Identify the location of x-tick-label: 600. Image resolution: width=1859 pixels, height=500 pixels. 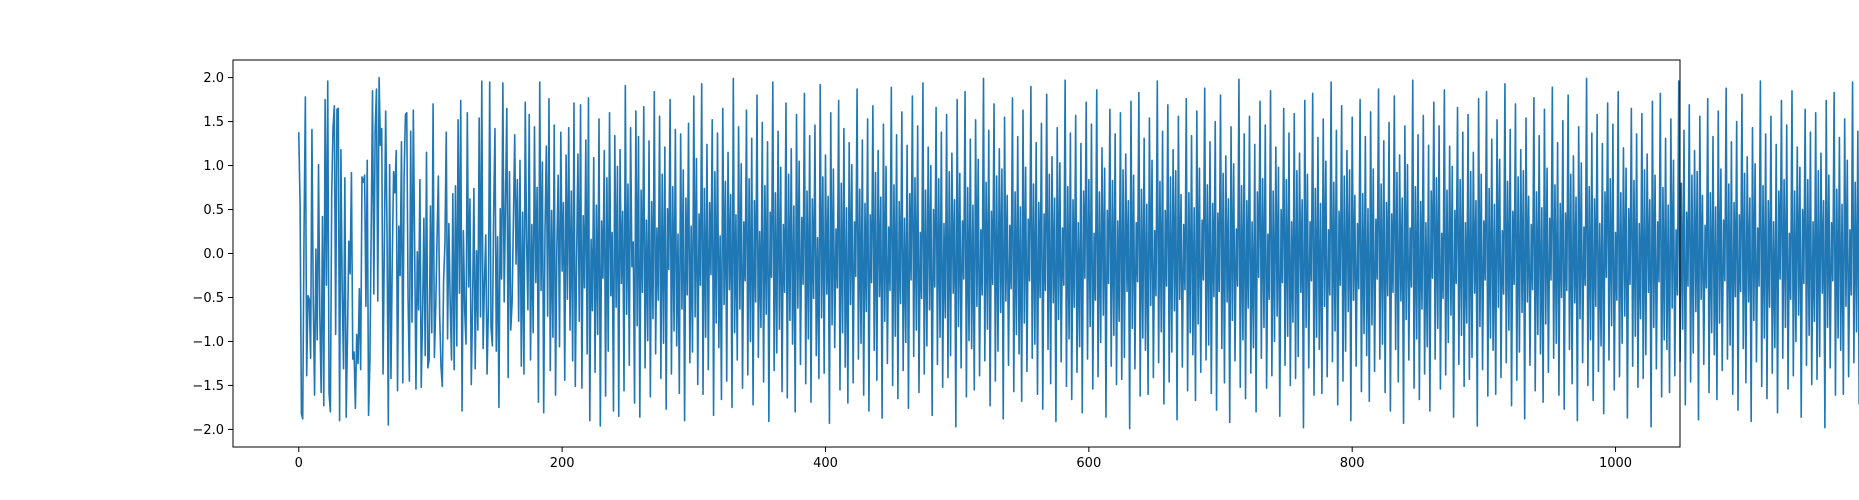
(1088, 463).